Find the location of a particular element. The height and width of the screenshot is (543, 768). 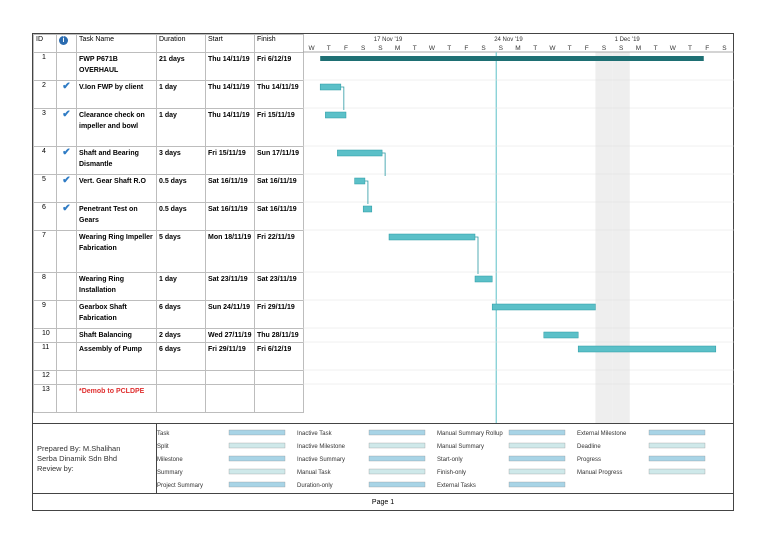

table-header: ID i Task Name Duration Start Finish is located at coordinates (168, 43).